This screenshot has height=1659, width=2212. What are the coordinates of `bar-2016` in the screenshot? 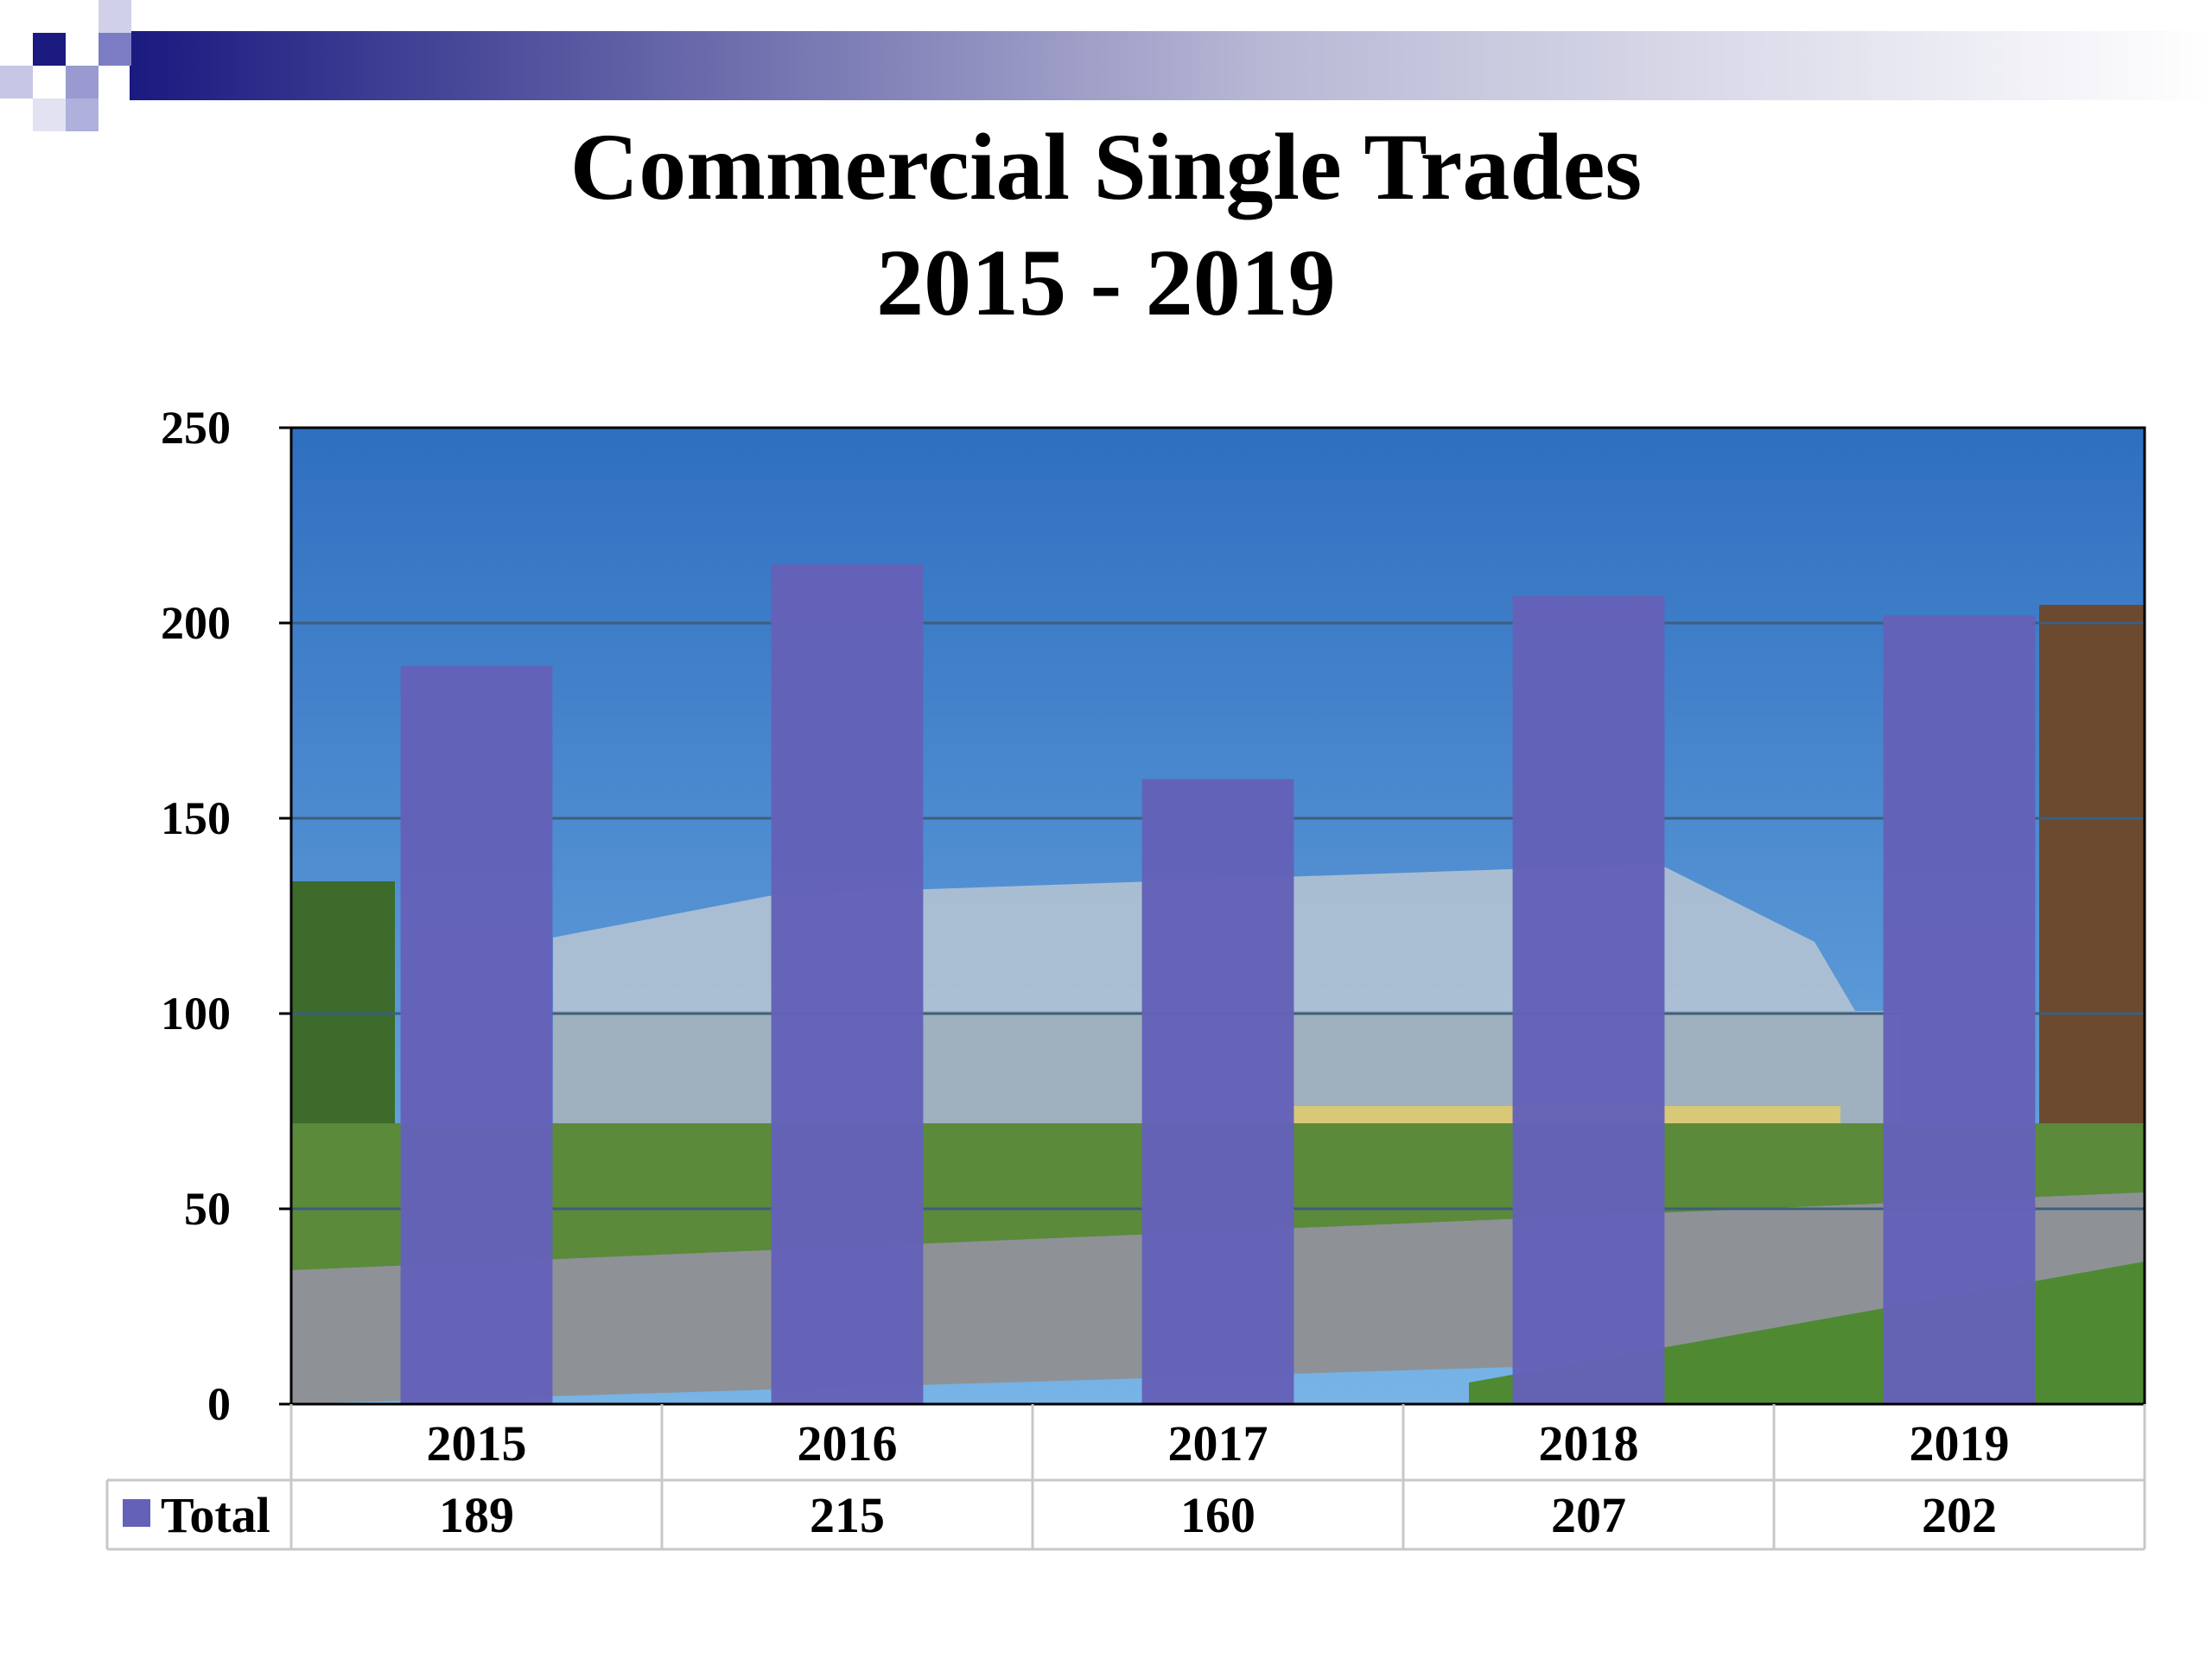 It's located at (847, 984).